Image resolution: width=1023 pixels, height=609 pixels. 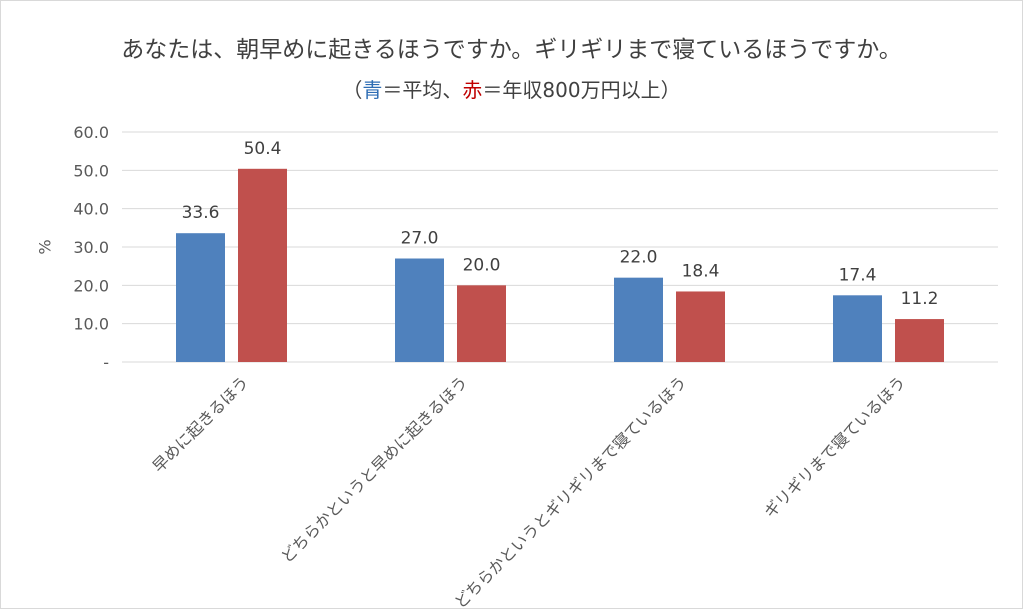 What do you see at coordinates (420, 239) in the screenshot?
I see `data-label: 27.0` at bounding box center [420, 239].